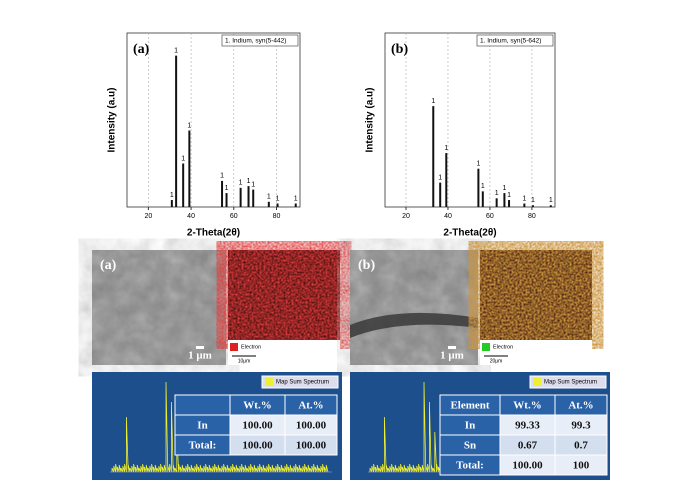 The height and width of the screenshot is (492, 679). What do you see at coordinates (528, 446) in the screenshot?
I see `table-text: 0.67` at bounding box center [528, 446].